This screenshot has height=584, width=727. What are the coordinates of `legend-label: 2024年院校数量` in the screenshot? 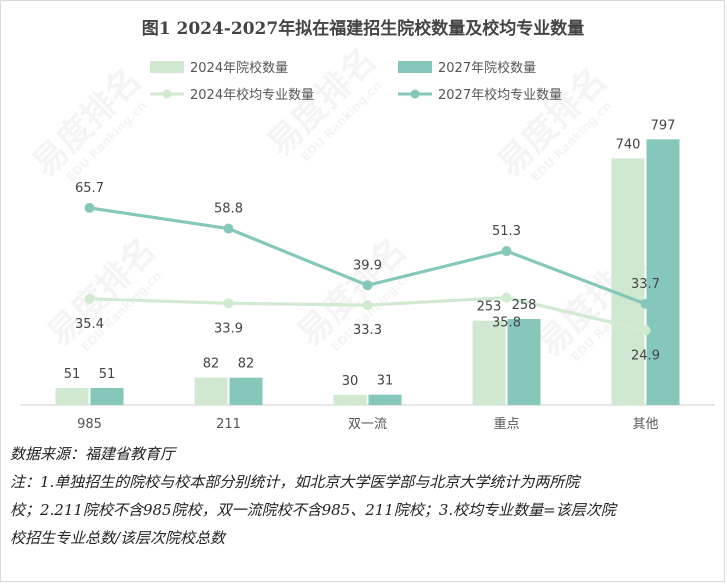 It's located at (239, 68).